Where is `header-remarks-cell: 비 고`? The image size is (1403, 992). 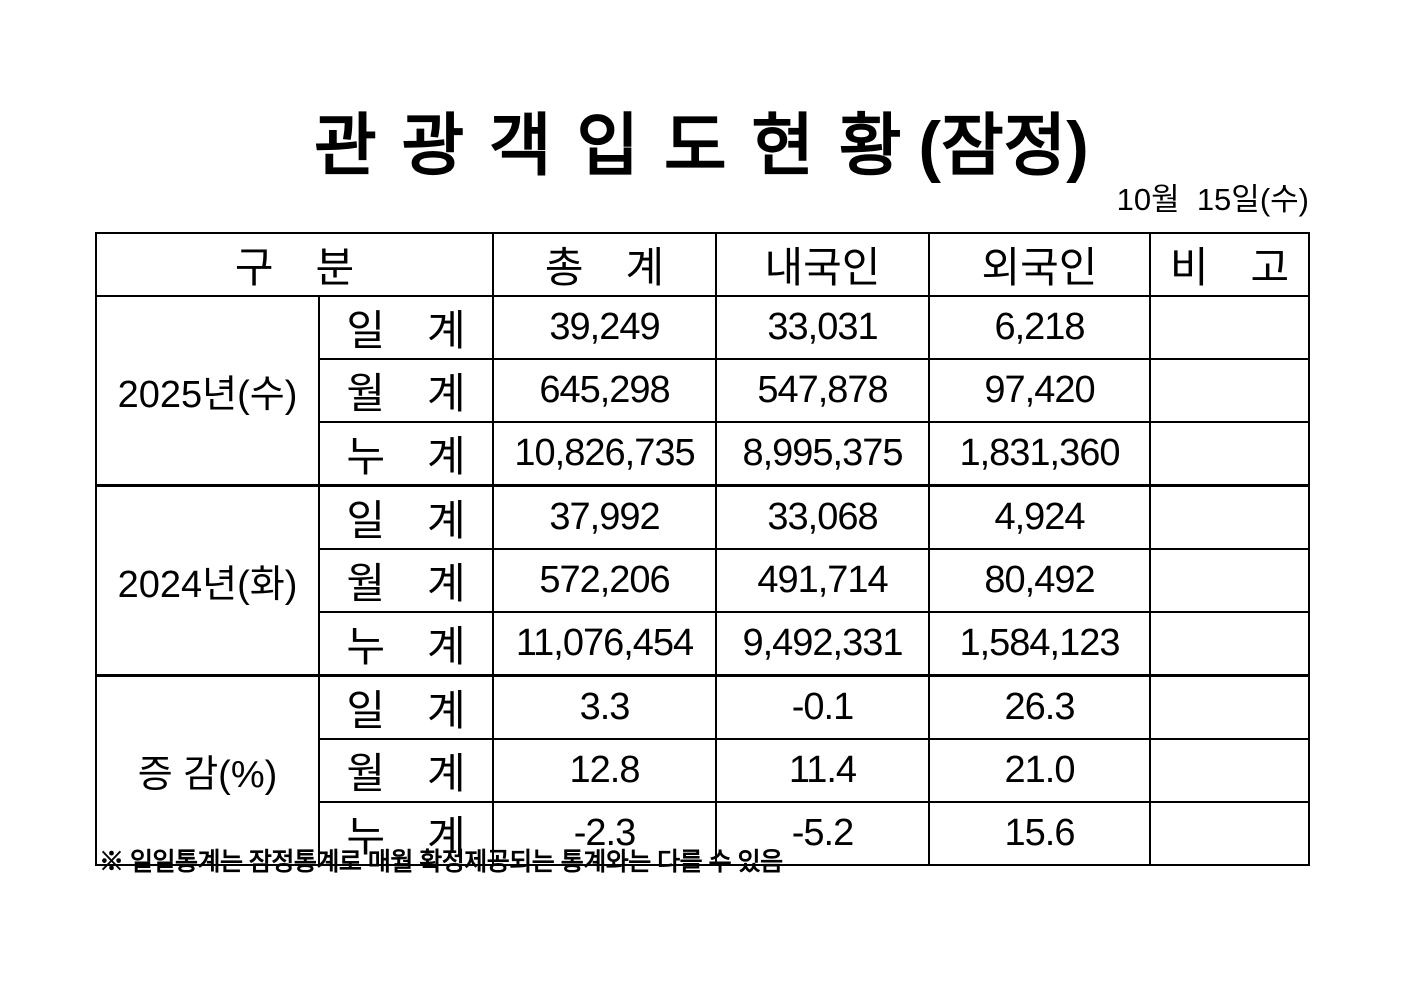
header-remarks-cell: 비 고 is located at coordinates (1229, 264).